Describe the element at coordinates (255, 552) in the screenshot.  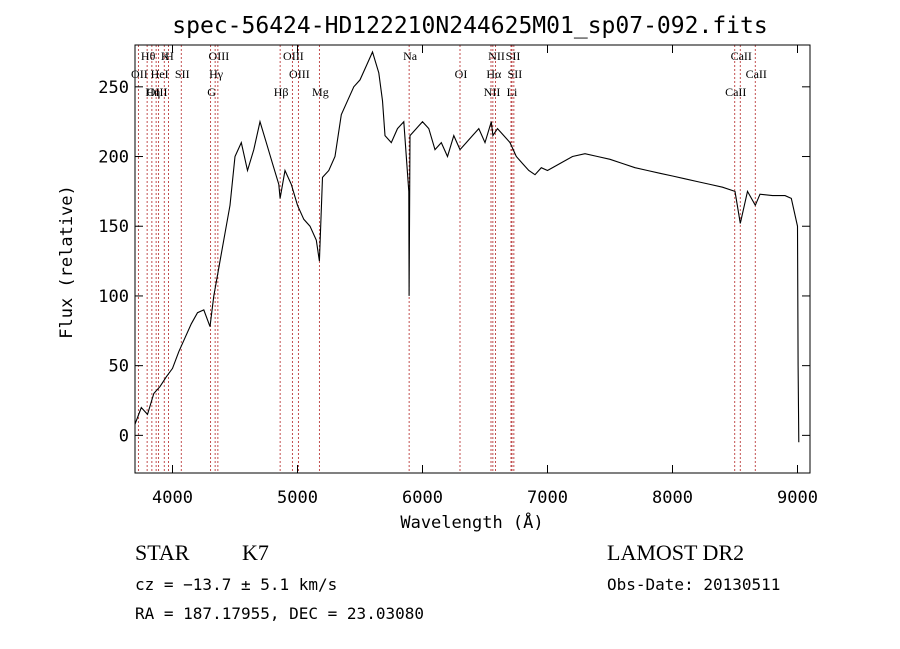
I see `spectral-subclass: K7` at that location.